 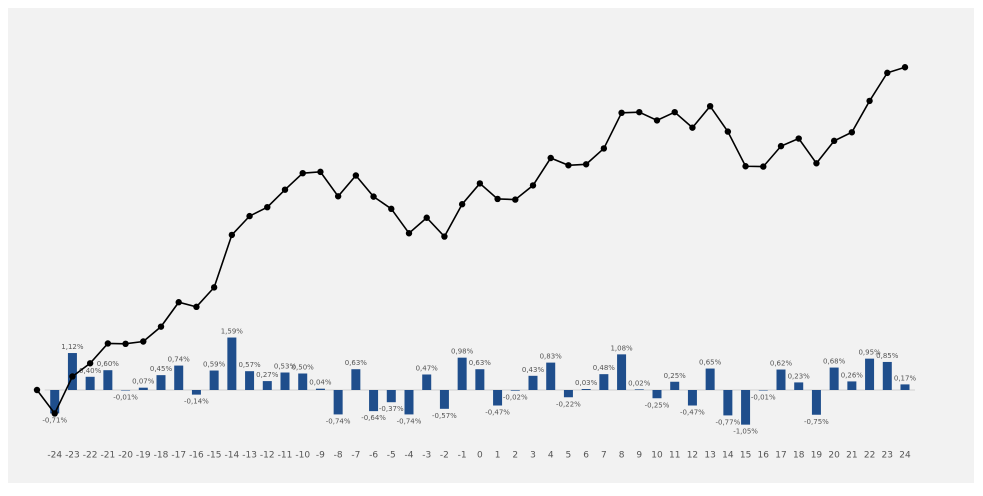 What do you see at coordinates (480, 456) in the screenshot?
I see `x-tick-label: 0` at bounding box center [480, 456].